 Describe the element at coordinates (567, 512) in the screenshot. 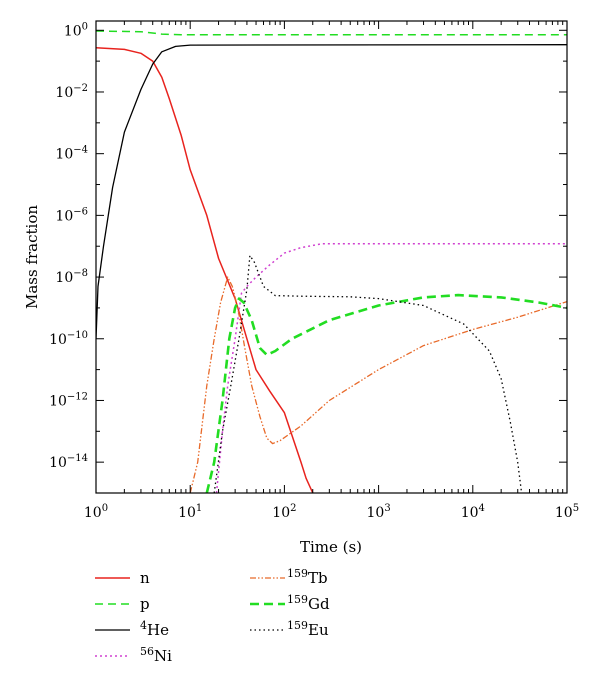

I see `x-tick-label: 105` at that location.